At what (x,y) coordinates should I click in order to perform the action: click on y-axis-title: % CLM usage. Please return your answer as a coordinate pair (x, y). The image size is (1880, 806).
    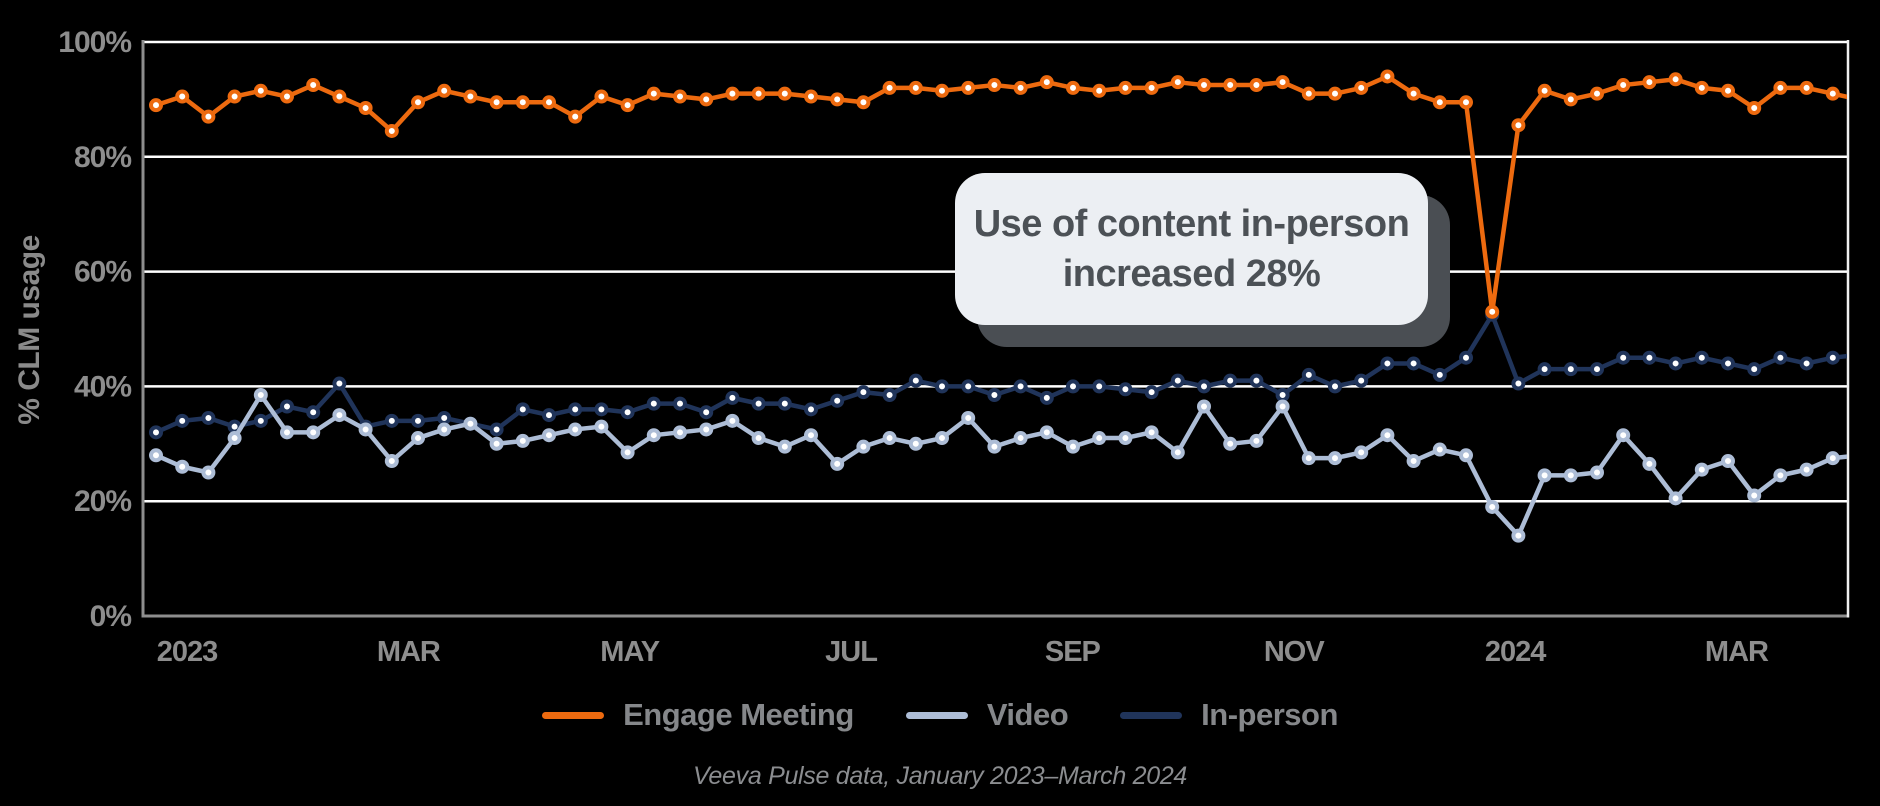
    Looking at the image, I should click on (29, 330).